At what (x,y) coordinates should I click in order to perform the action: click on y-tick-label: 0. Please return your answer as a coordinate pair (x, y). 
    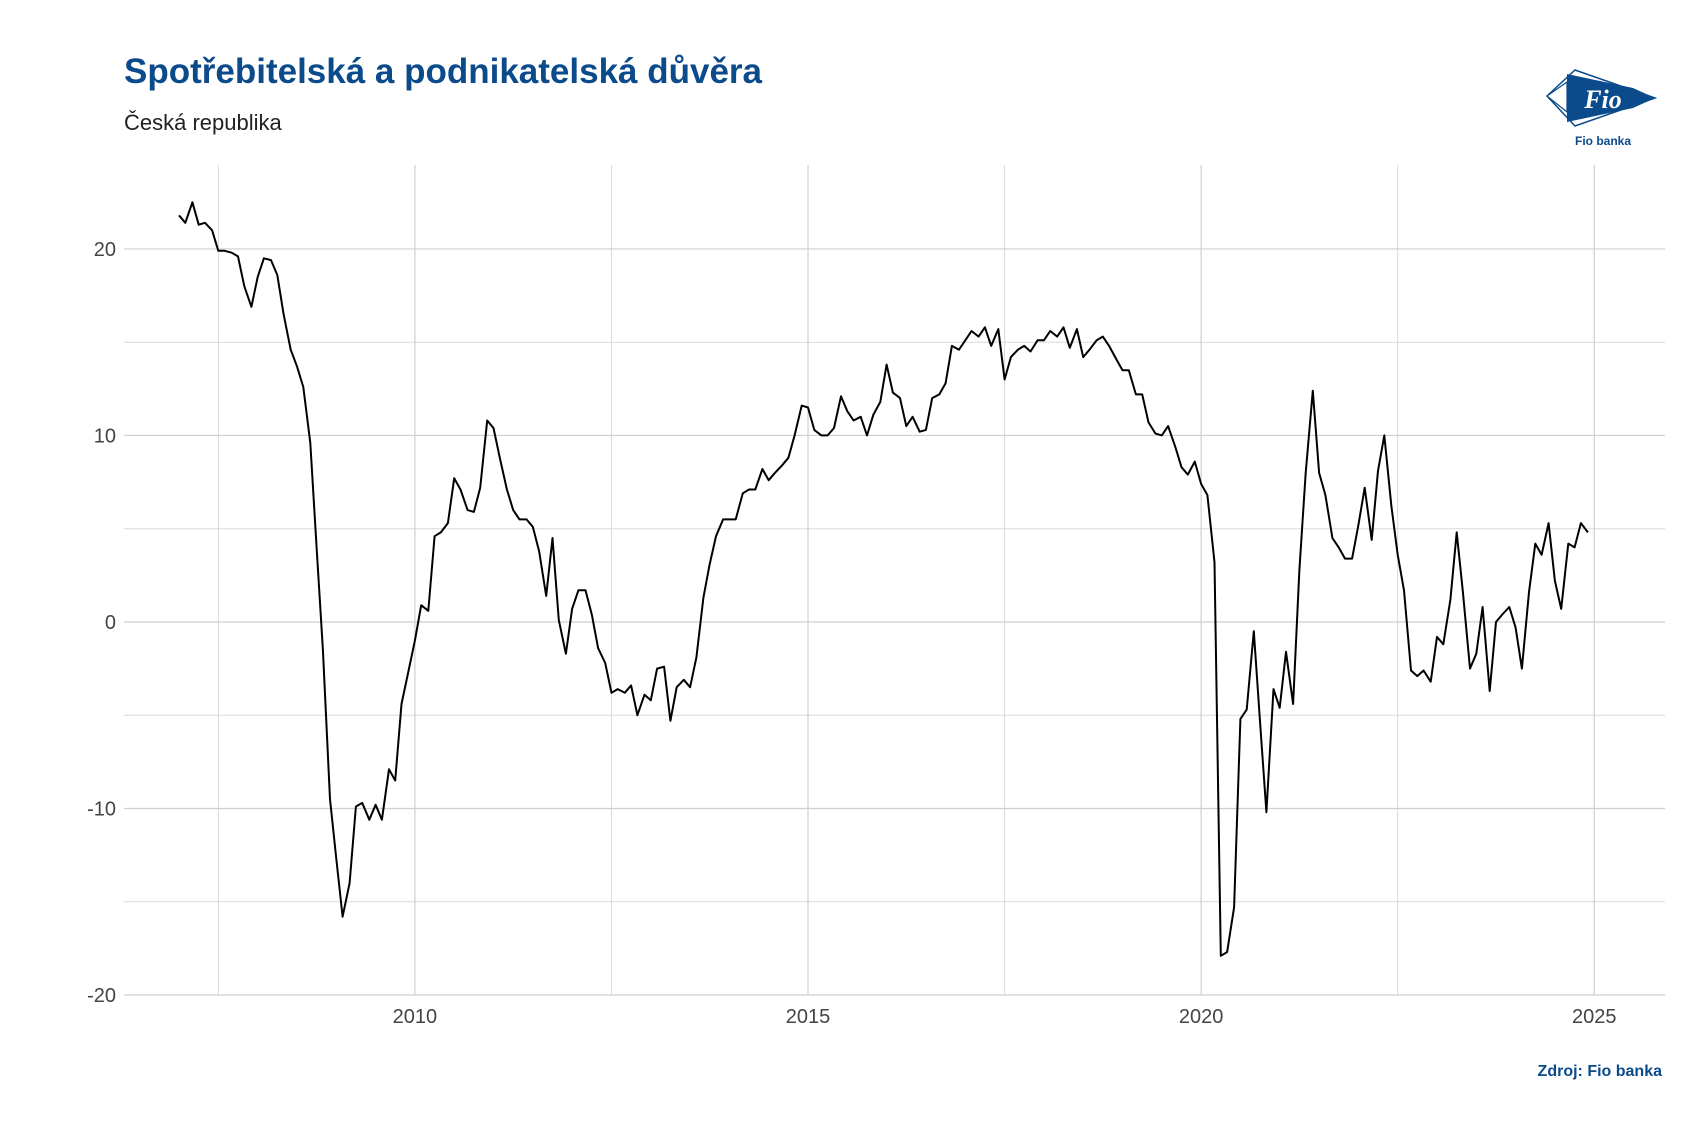
    Looking at the image, I should click on (110, 623).